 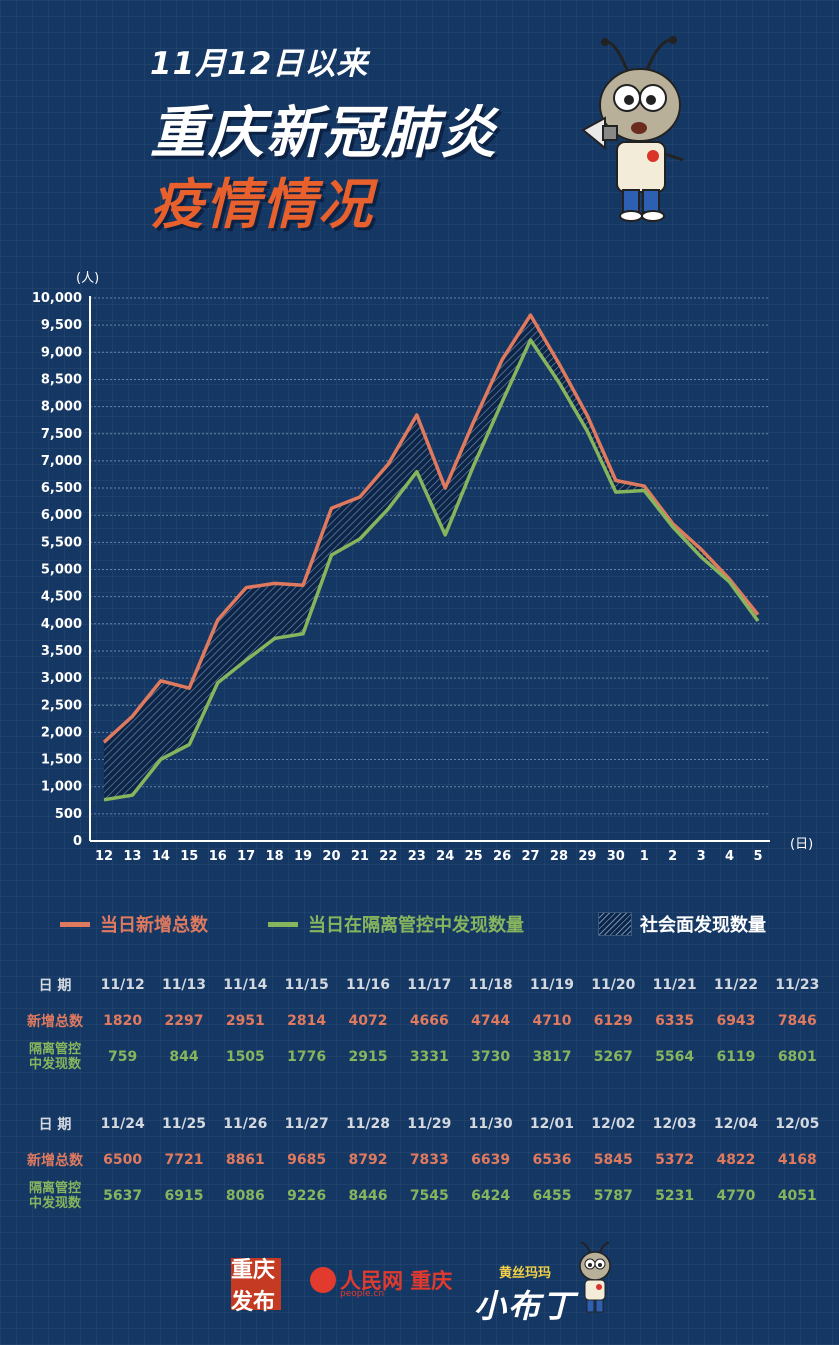 I want to click on y-tick-label: 5,000, so click(x=61, y=570).